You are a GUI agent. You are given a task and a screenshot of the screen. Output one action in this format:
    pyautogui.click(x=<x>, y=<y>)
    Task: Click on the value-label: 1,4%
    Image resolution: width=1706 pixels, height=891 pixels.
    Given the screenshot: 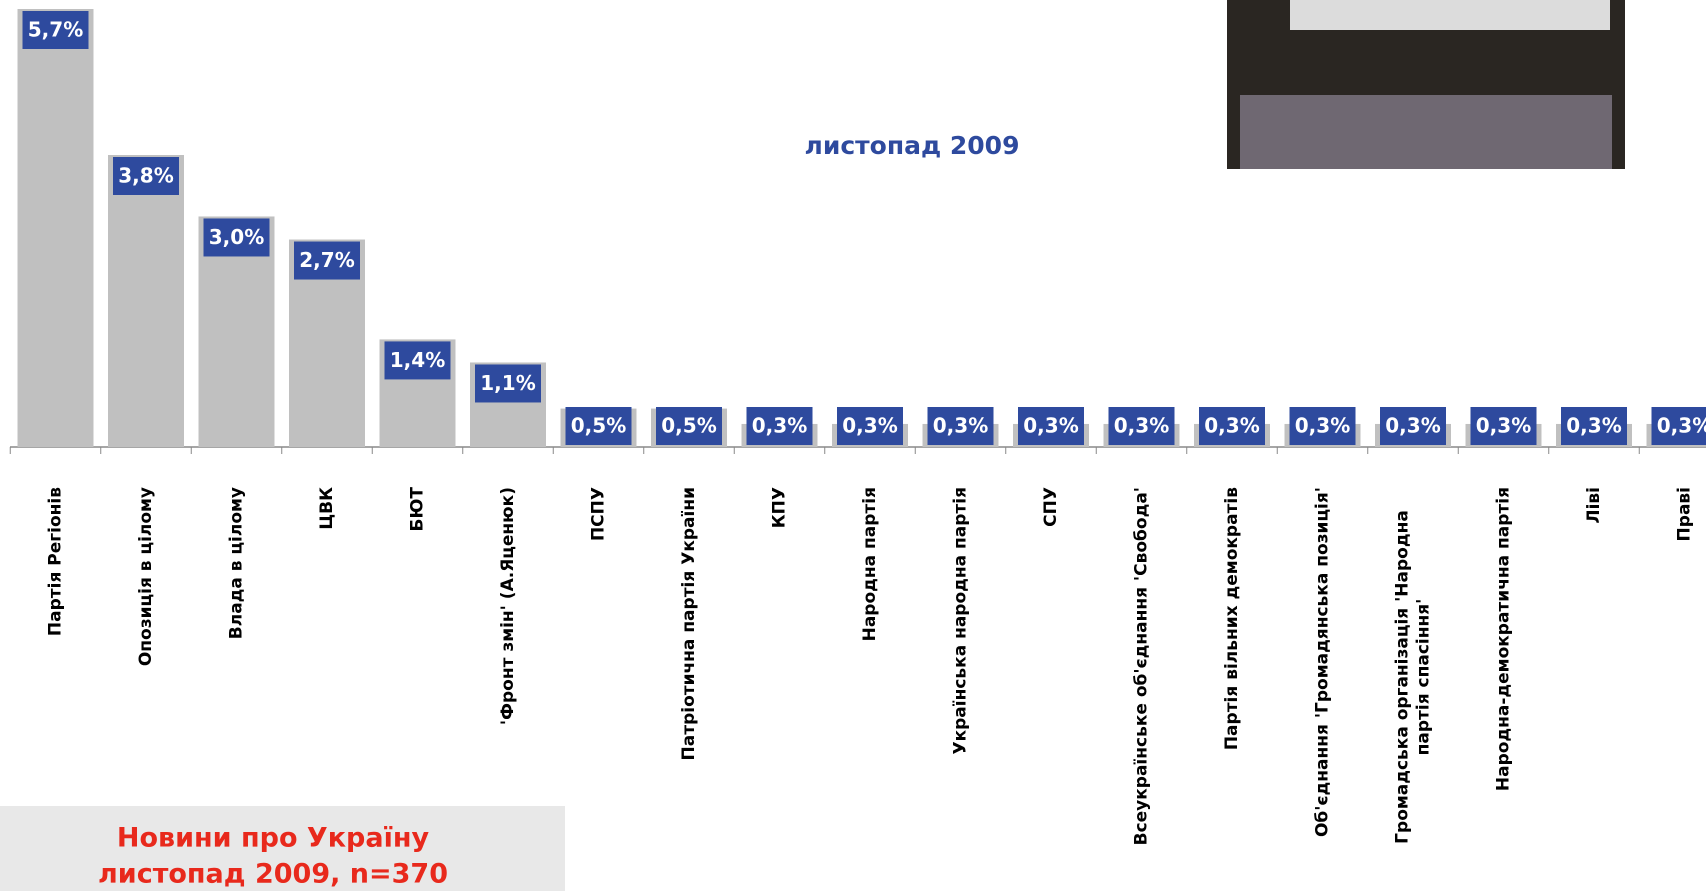 What is the action you would take?
    pyautogui.click(x=417, y=360)
    